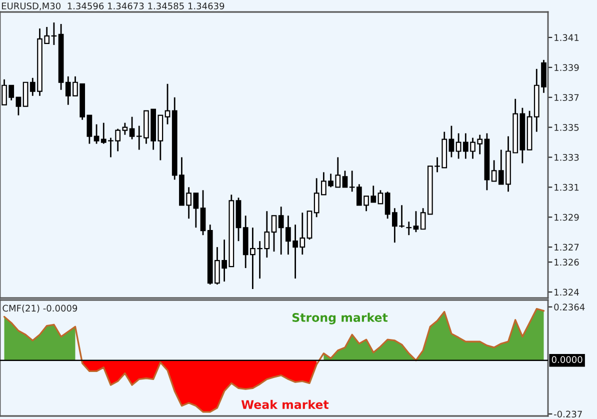  What do you see at coordinates (566, 292) in the screenshot?
I see `y-tick-label: 1.324` at bounding box center [566, 292].